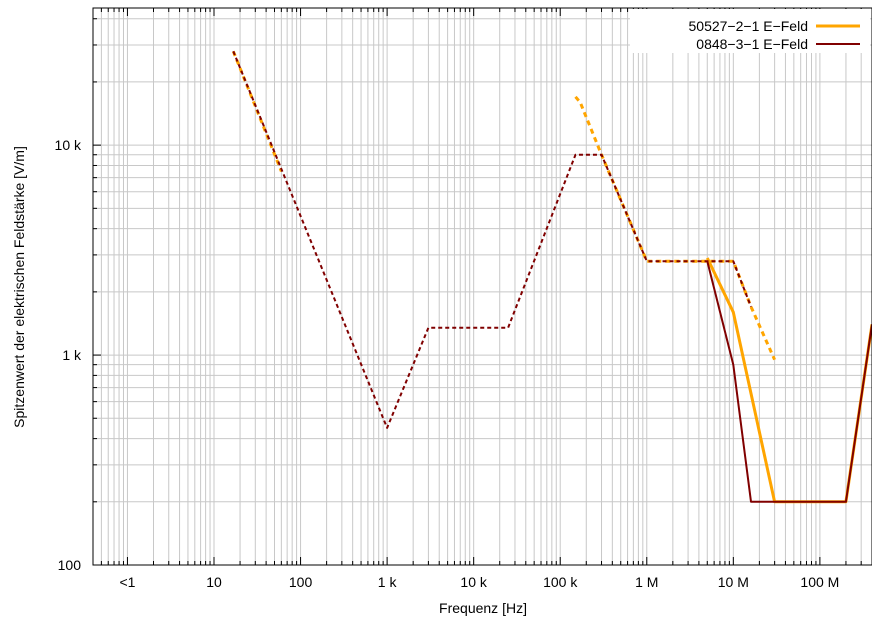  Describe the element at coordinates (127, 582) in the screenshot. I see `x-tick-label: <1` at that location.